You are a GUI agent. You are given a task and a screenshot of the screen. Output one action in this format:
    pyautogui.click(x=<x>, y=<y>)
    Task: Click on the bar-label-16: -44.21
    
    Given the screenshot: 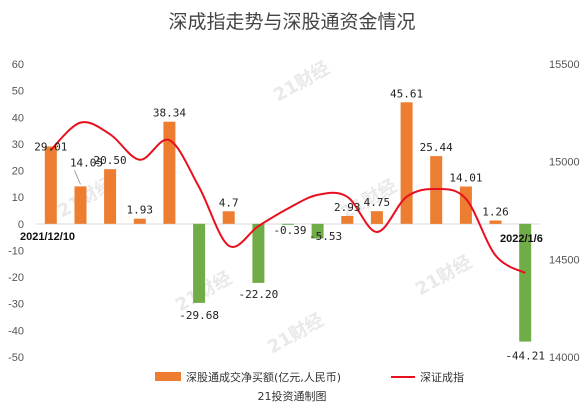 What is the action you would take?
    pyautogui.click(x=525, y=356)
    